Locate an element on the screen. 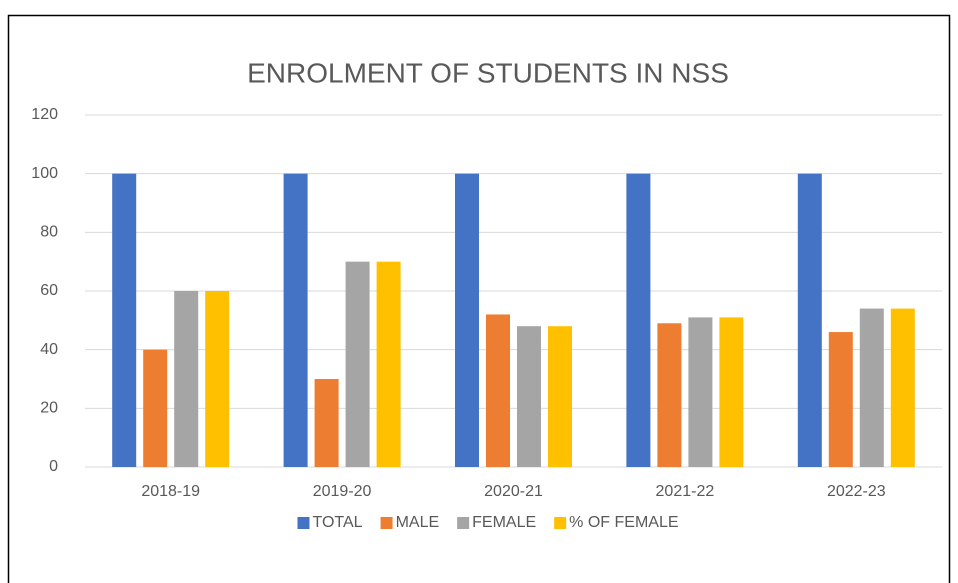 This screenshot has width=958, height=583. legend-label: TOTAL is located at coordinates (337, 522).